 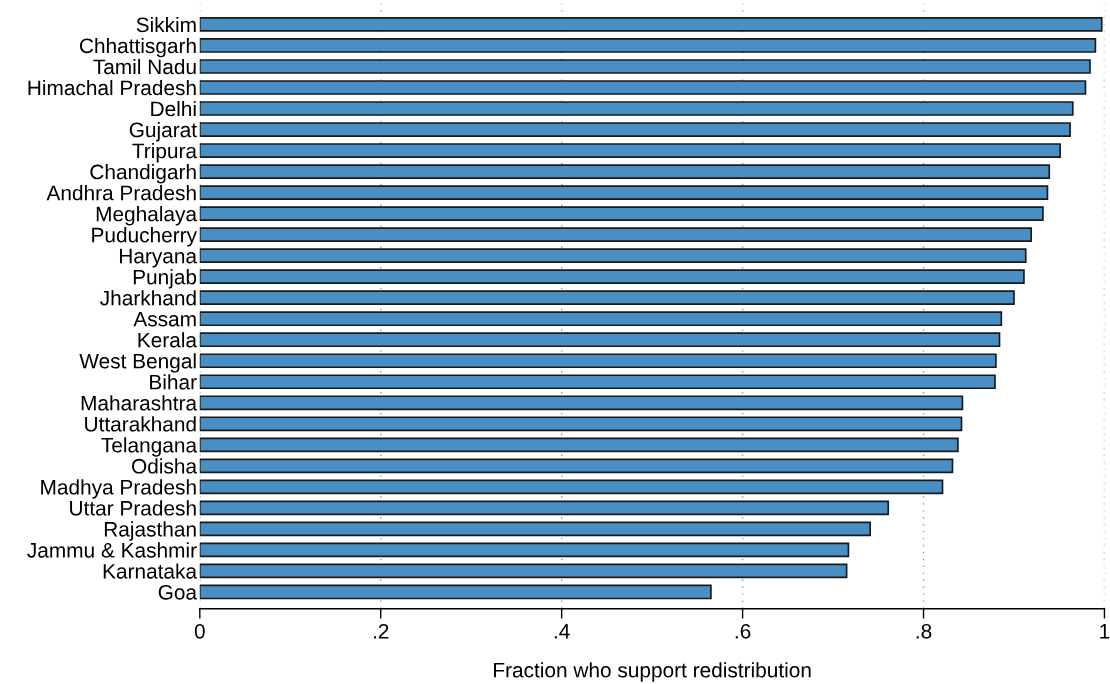 What do you see at coordinates (165, 279) in the screenshot?
I see `y-tick-label: Punjab` at bounding box center [165, 279].